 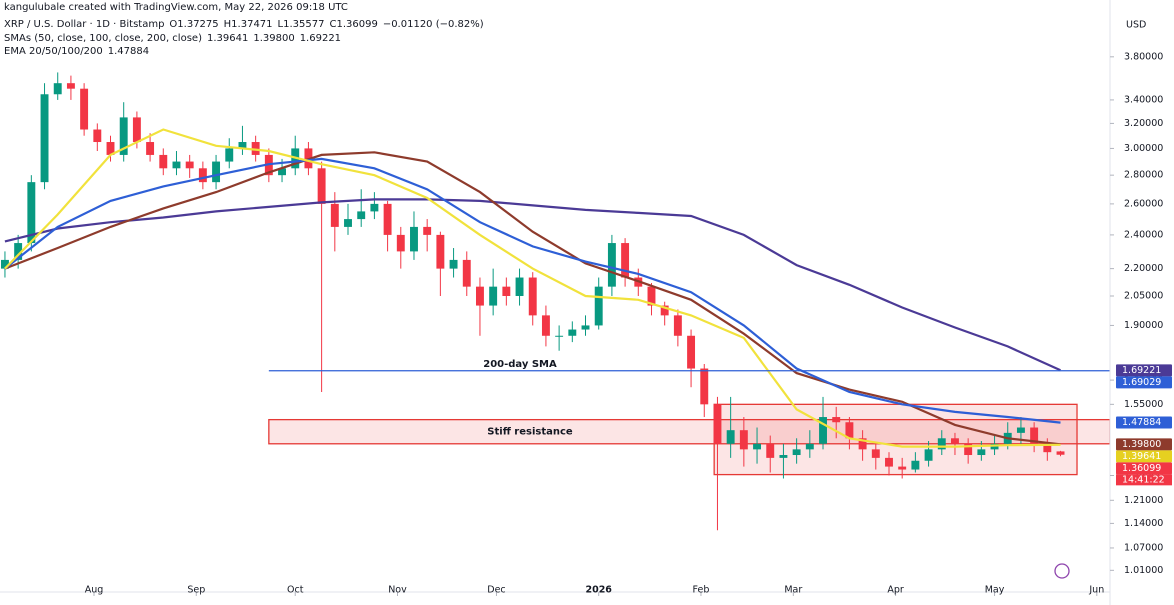 What do you see at coordinates (1143, 570) in the screenshot?
I see `y-tick-label: 1.01000` at bounding box center [1143, 570].